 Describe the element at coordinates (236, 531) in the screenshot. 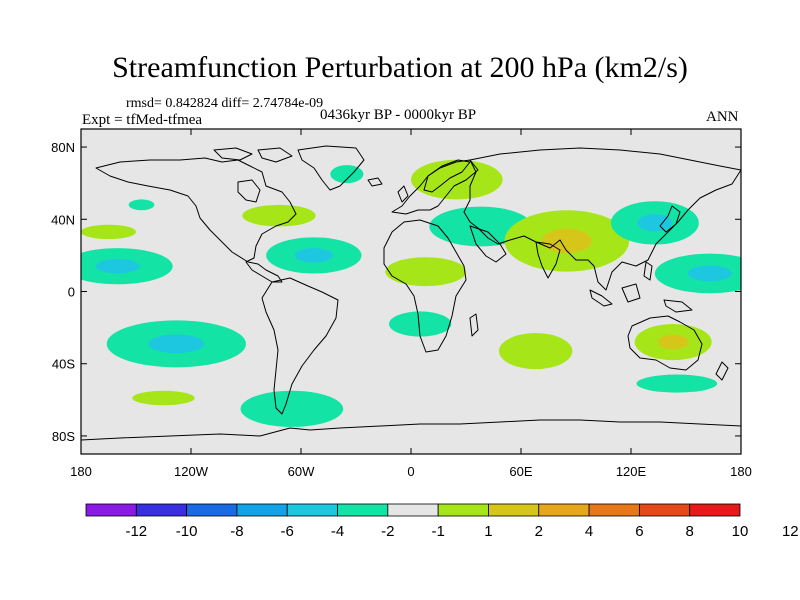

I see `colorbar-label: -8` at that location.